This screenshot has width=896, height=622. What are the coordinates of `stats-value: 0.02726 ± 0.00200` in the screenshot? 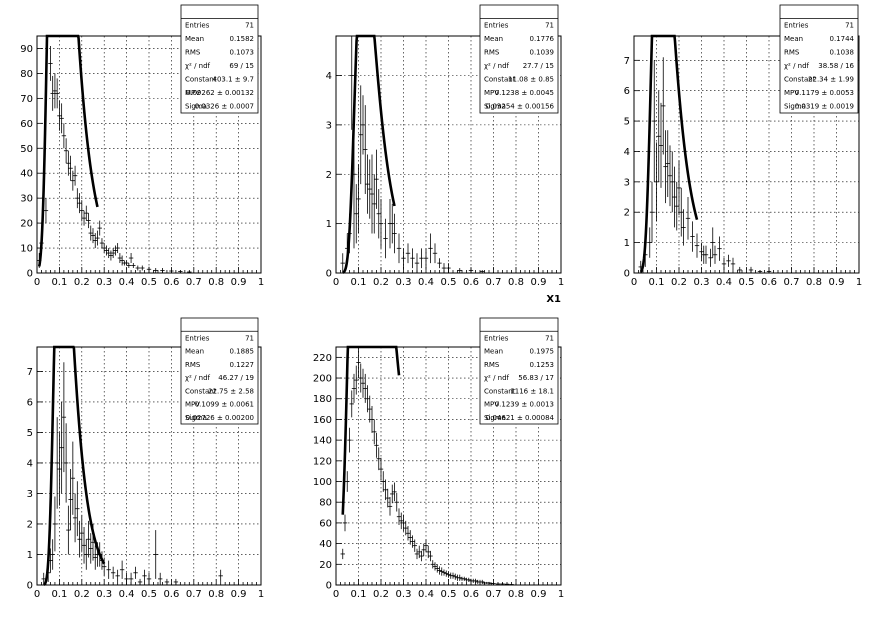 It's located at (220, 418).